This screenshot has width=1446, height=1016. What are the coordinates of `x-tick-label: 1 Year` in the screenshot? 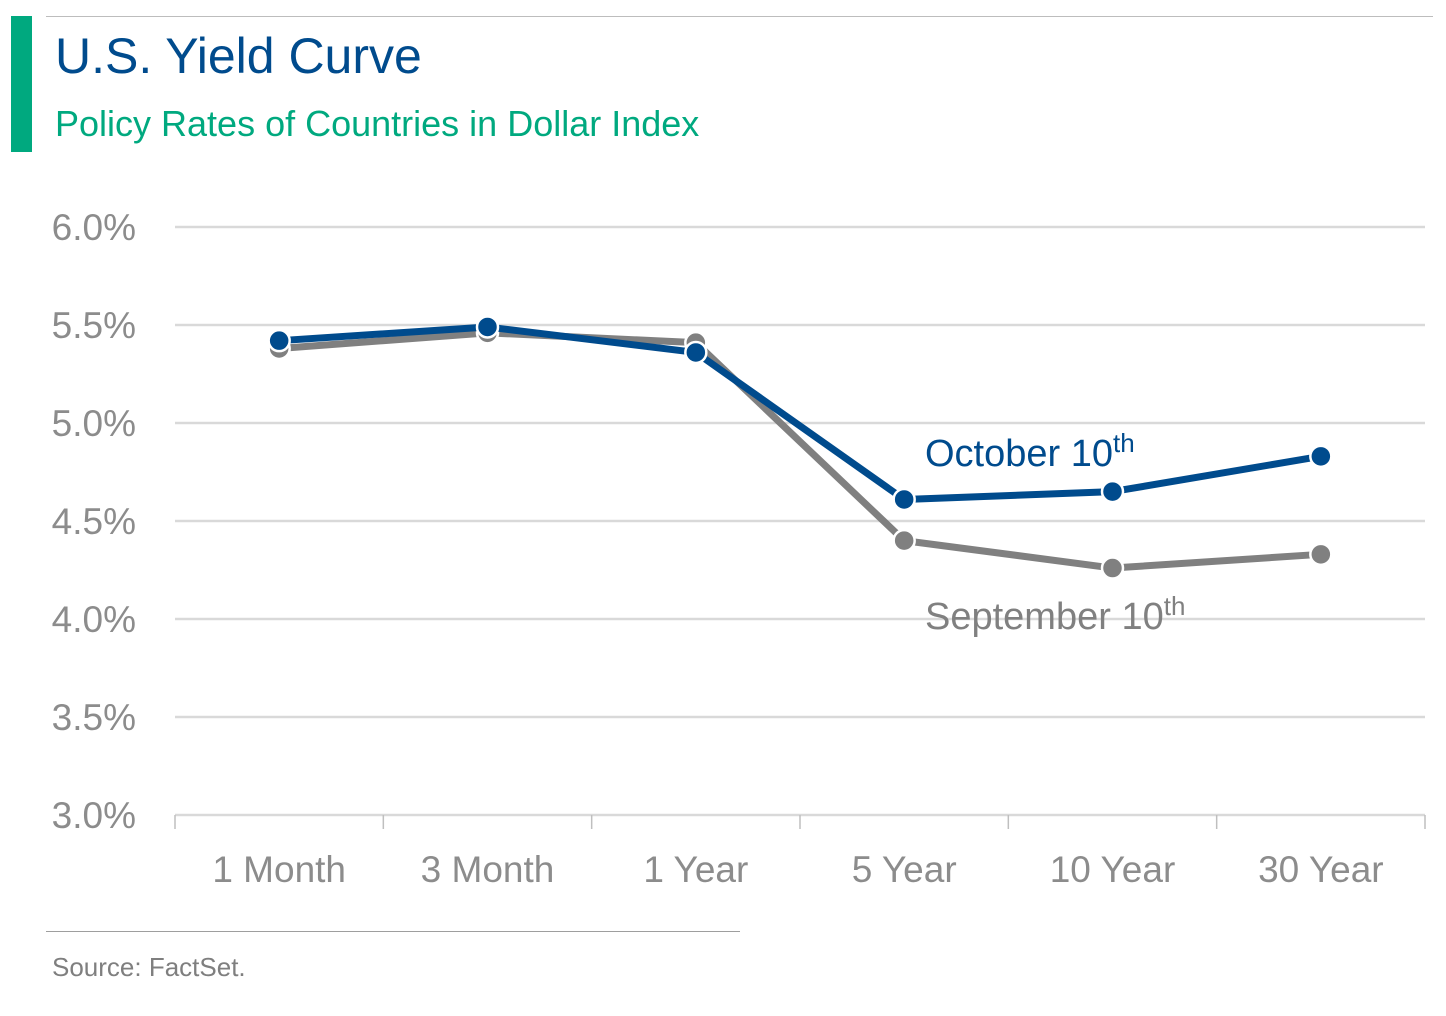 It's located at (695, 869).